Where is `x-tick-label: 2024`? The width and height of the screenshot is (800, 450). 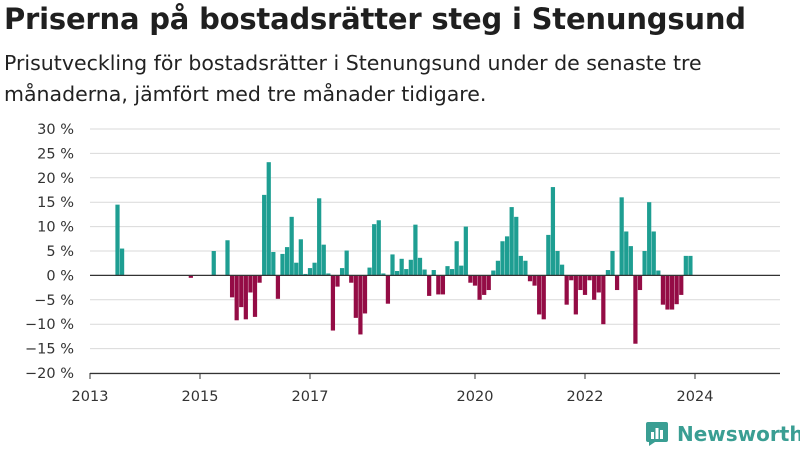 x-tick-label: 2024 is located at coordinates (695, 397).